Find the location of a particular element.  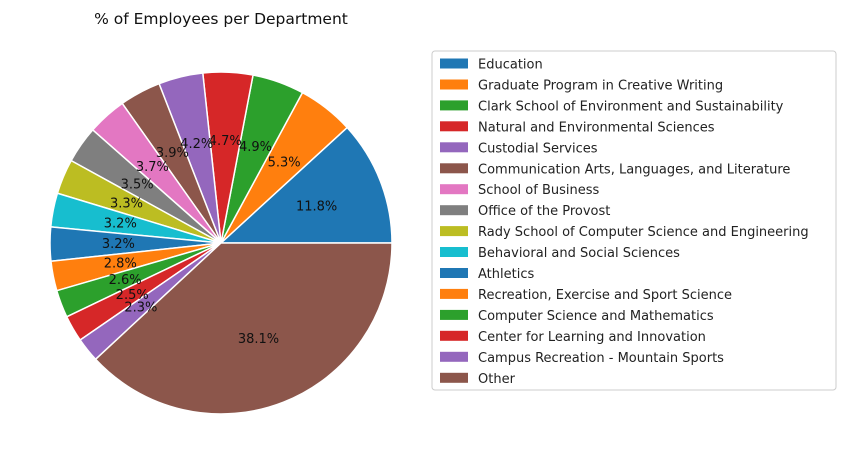

slice-percentage-label: 3.9% is located at coordinates (172, 153).